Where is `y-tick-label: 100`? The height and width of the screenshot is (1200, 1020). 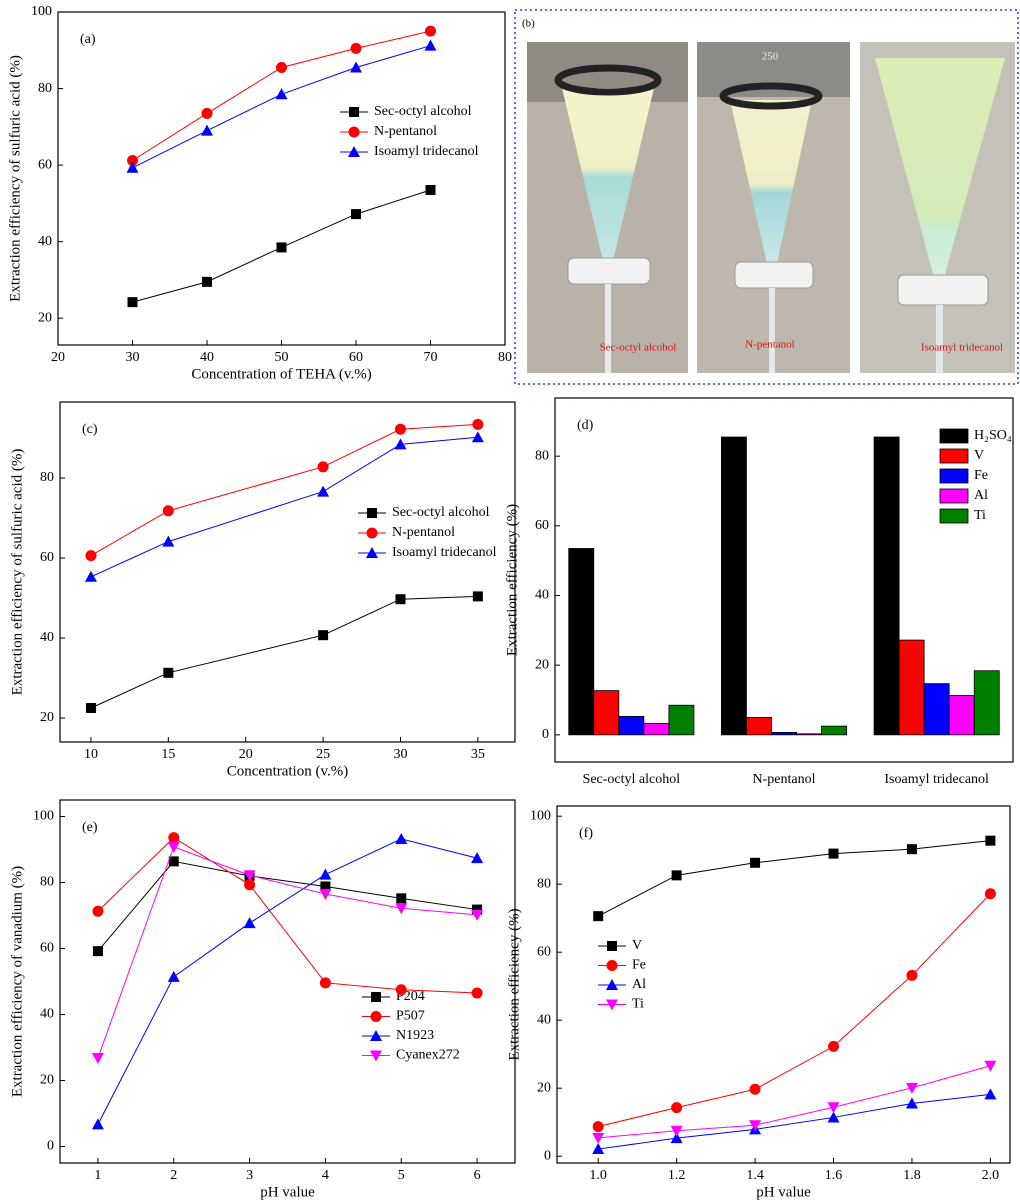
y-tick-label: 100 is located at coordinates (540, 815).